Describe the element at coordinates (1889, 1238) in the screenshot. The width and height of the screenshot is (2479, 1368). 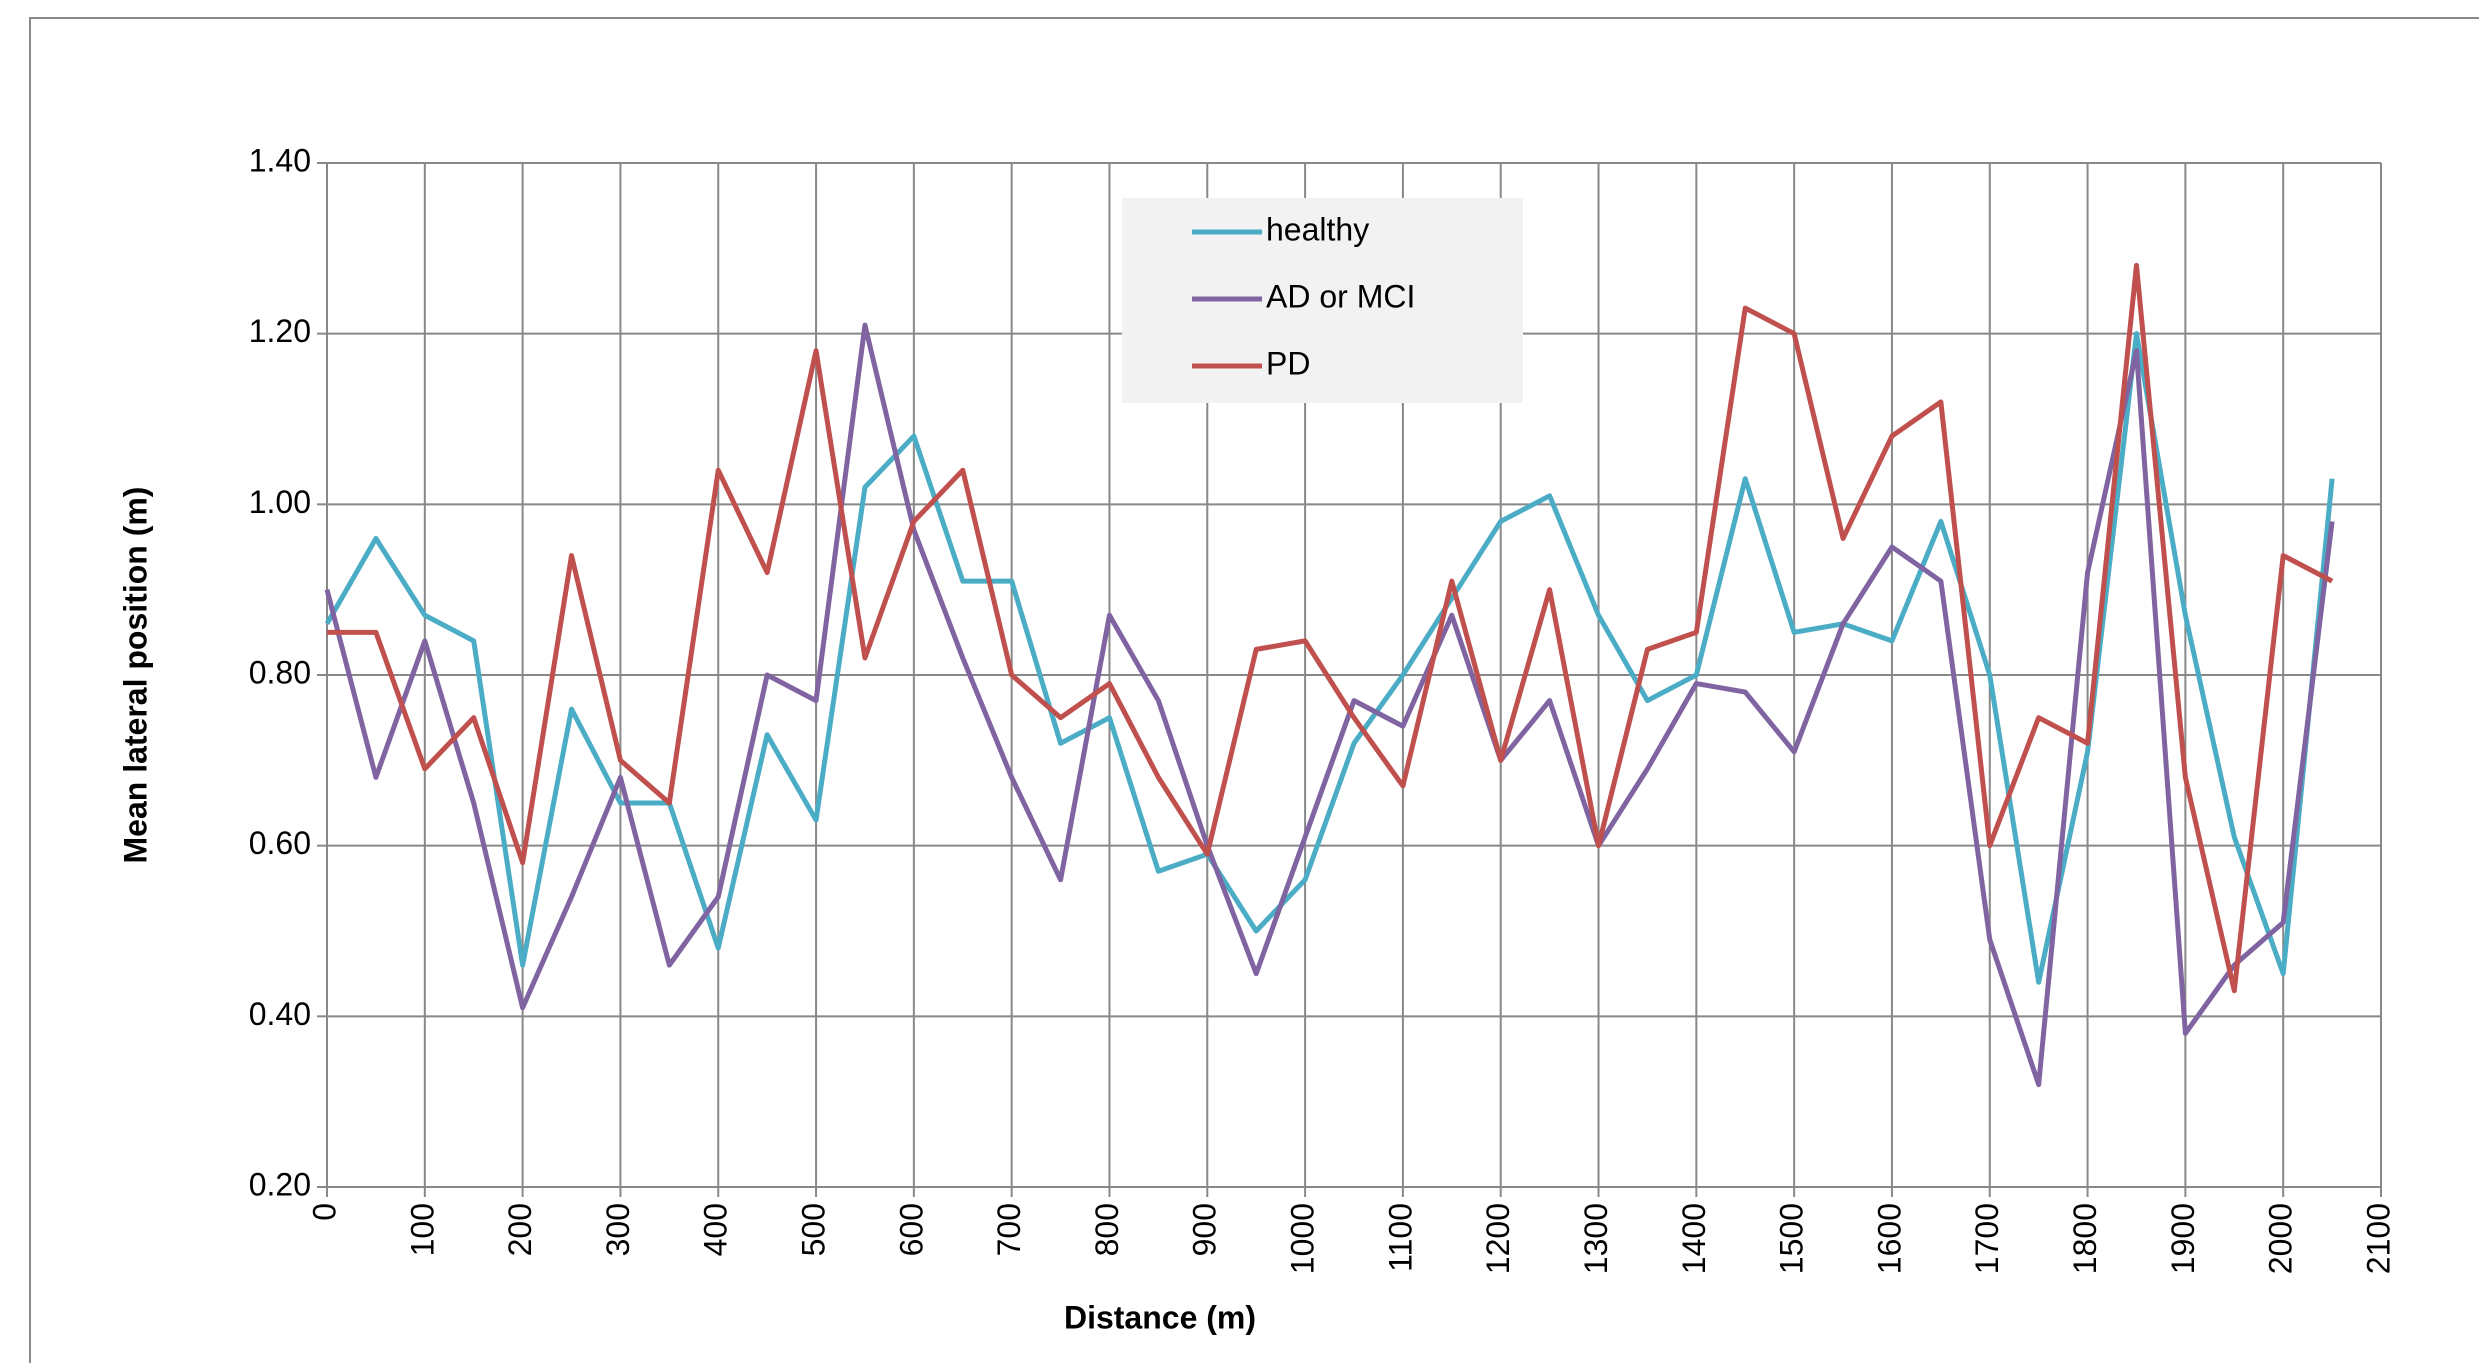
I see `x-tick-label: 1600` at that location.